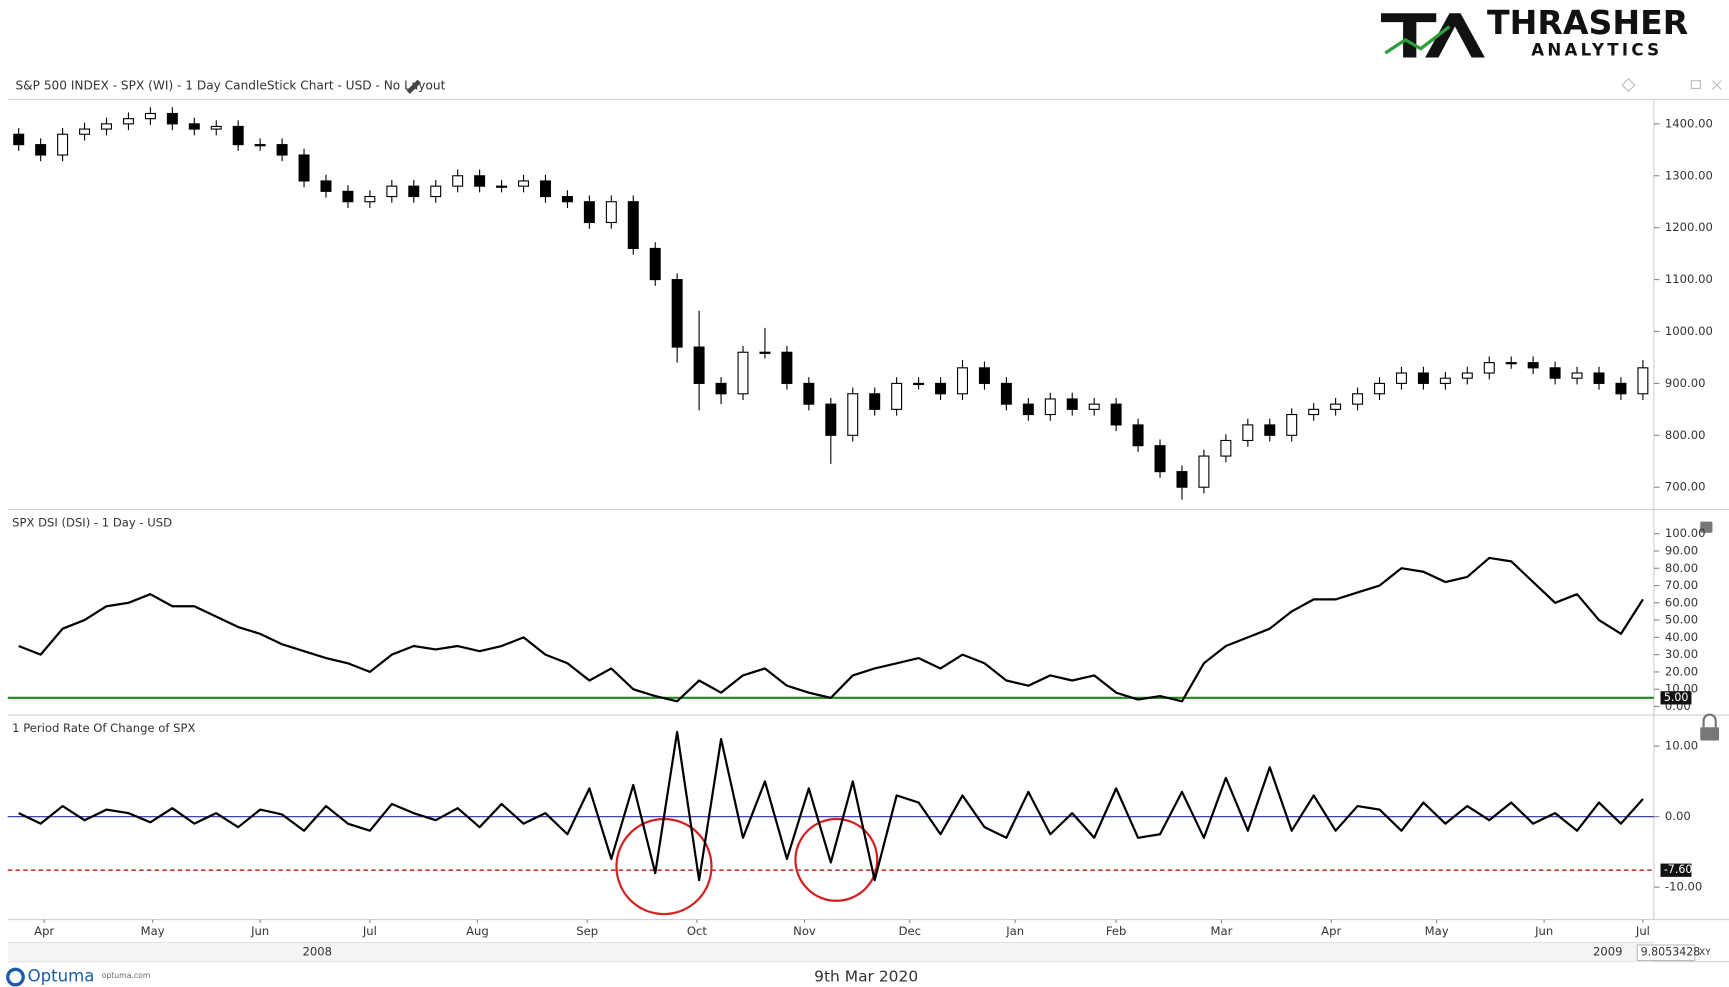 The width and height of the screenshot is (1729, 987). What do you see at coordinates (1710, 631) in the screenshot?
I see `lock-icons` at bounding box center [1710, 631].